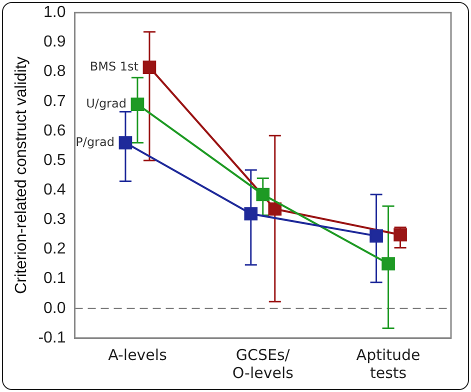 The width and height of the screenshot is (471, 392). I want to click on y-axis-title: Criterion-related construct validity, so click(21, 175).